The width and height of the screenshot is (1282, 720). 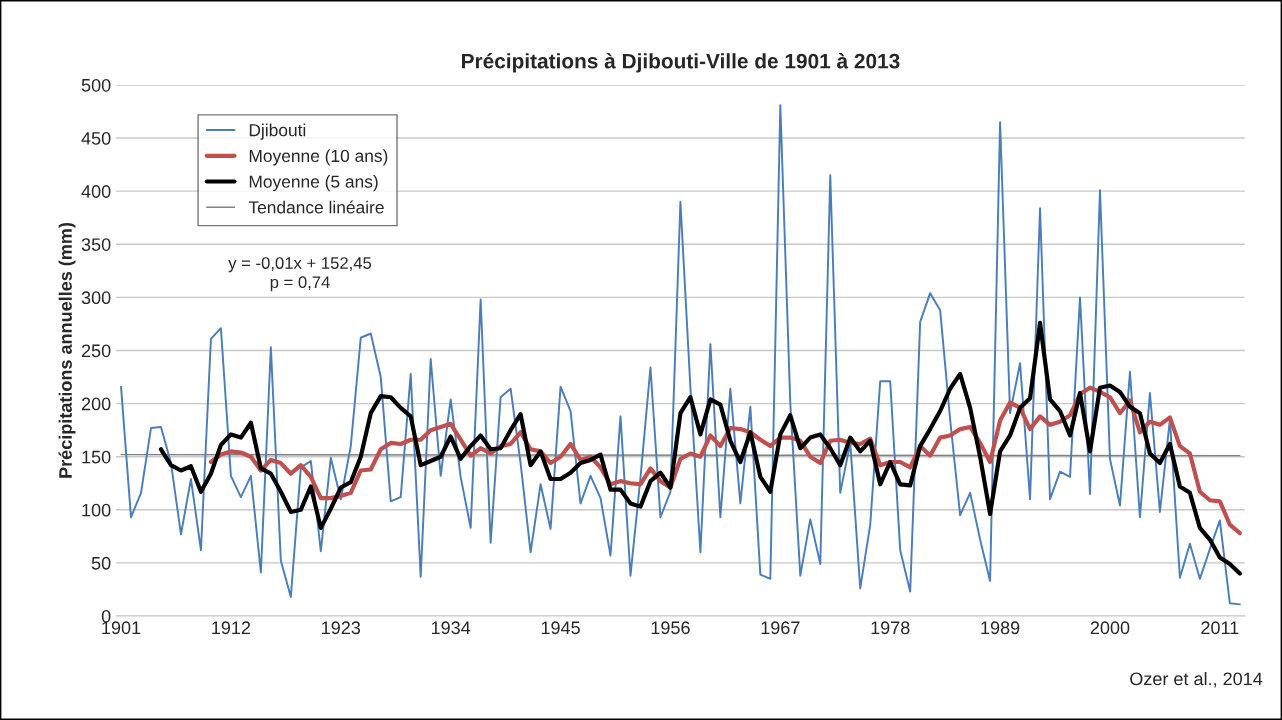 I want to click on legend-label: Moyenne (5 ans), so click(x=313, y=183).